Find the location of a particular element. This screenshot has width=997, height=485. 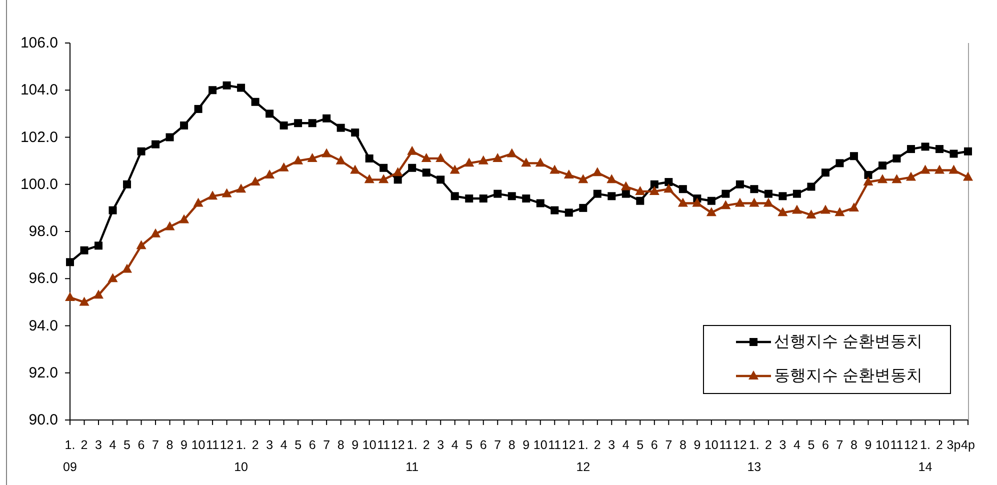

y-tick-label: 94.0 is located at coordinates (43, 325).